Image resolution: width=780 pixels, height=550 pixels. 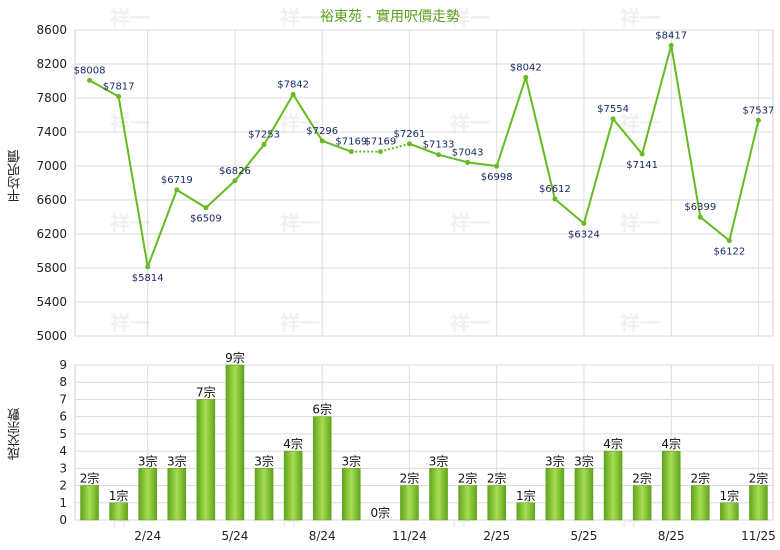 What do you see at coordinates (51, 234) in the screenshot?
I see `price-y-tick-label: 6200` at bounding box center [51, 234].